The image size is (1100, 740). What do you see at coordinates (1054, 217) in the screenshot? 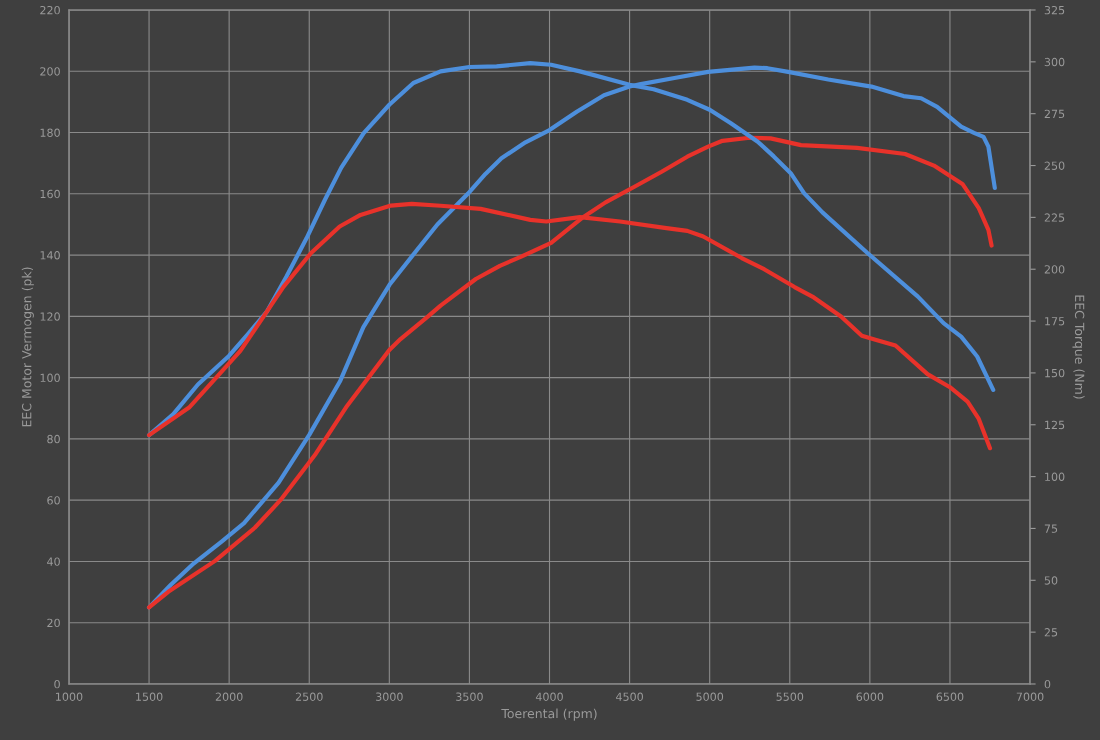
I see `y2-tick-label: 225` at bounding box center [1054, 217].